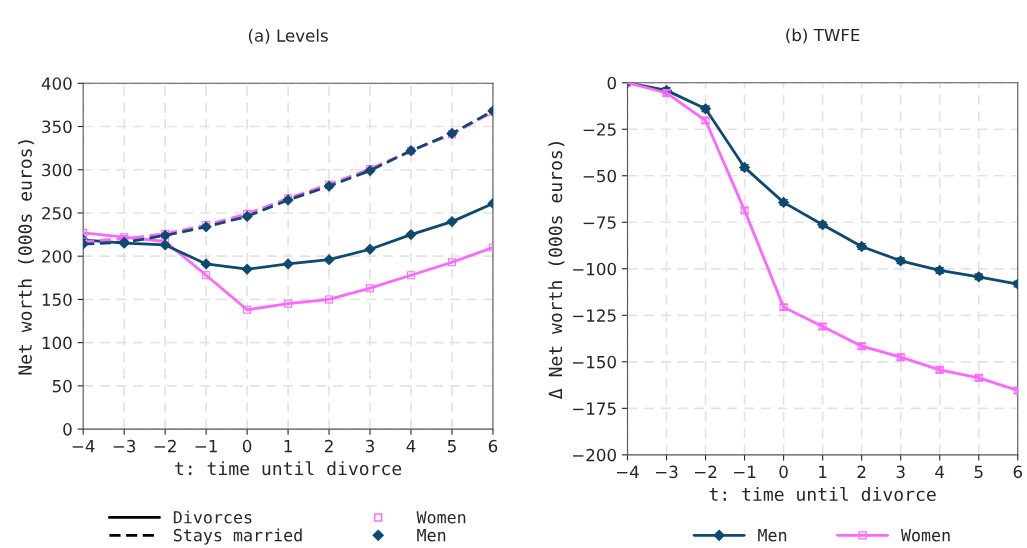  I want to click on y-tick-label: −125, so click(594, 315).